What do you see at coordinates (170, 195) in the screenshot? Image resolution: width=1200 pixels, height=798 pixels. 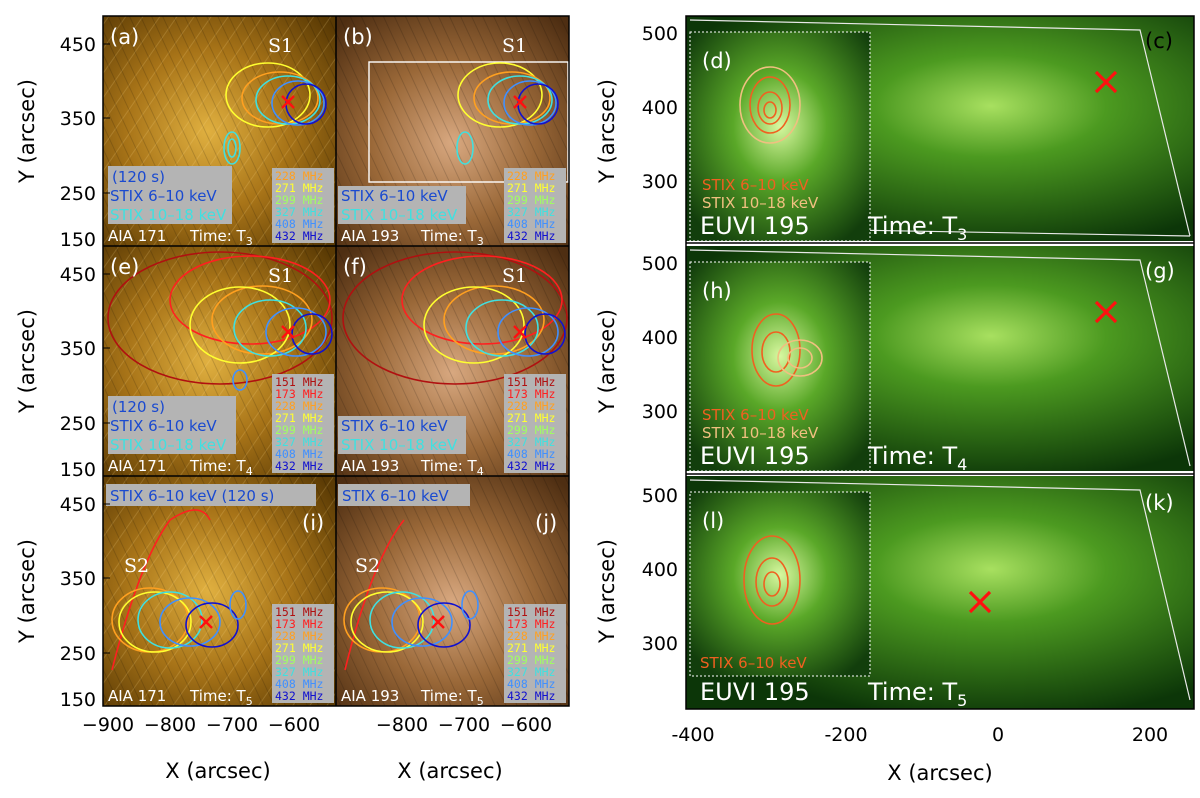 I see `stix-box-a: (120 s) STIX 6–10 keV STIX 10–18 keV` at bounding box center [170, 195].